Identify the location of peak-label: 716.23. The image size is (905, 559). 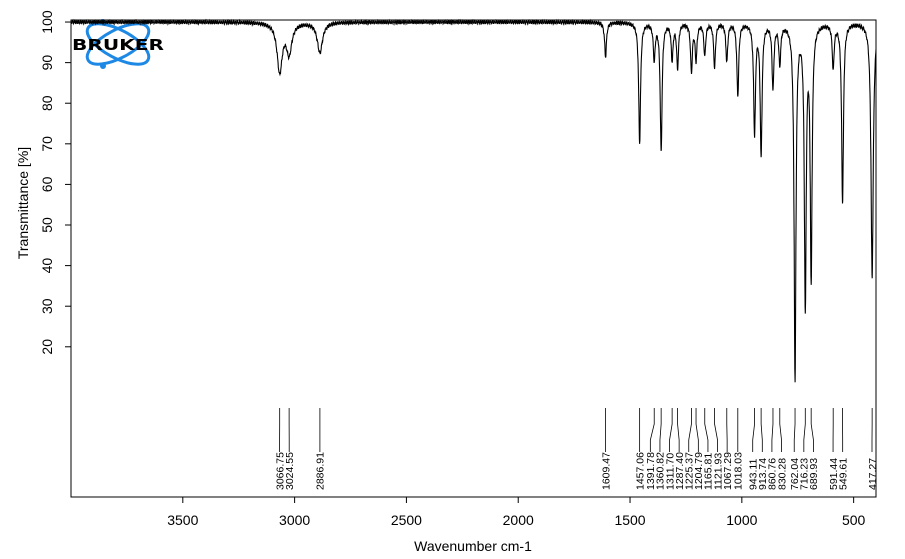
(805, 474).